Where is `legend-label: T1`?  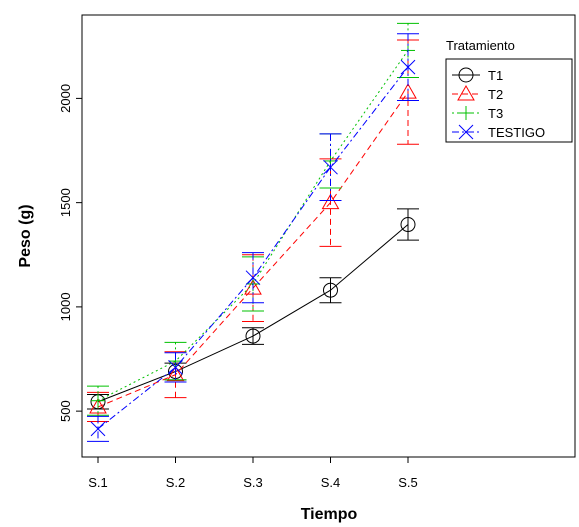 legend-label: T1 is located at coordinates (495, 75).